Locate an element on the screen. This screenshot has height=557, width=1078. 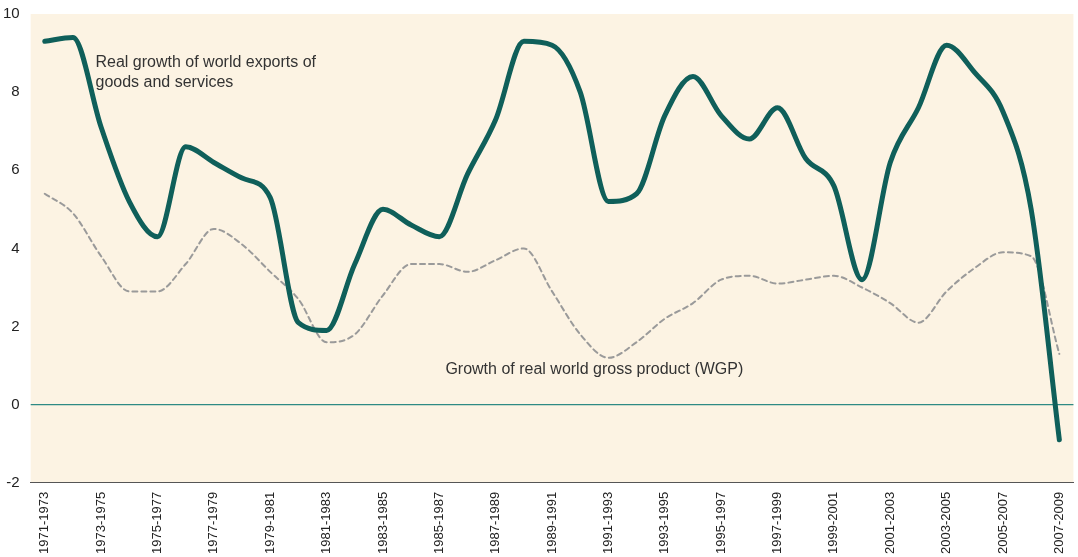
y-tick-label: 6 is located at coordinates (15, 169).